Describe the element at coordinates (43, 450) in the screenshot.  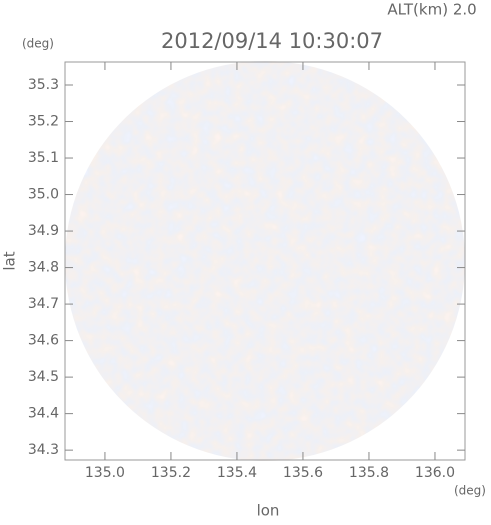
I see `y-tick-label: 34.3` at that location.